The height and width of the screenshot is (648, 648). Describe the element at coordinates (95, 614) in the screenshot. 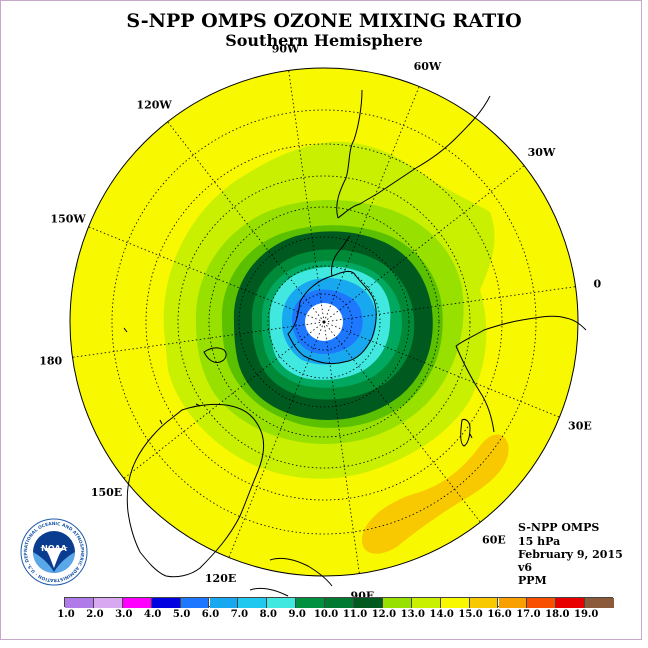

I see `colorbar-tick-label: 2.0` at that location.